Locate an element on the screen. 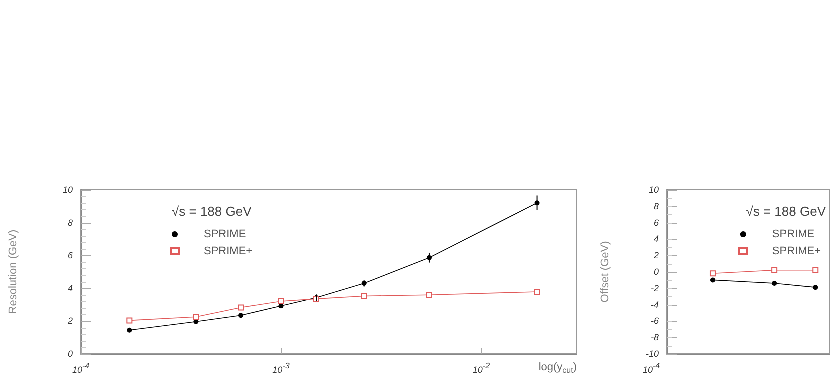  y-tick-label: -8 is located at coordinates (654, 337).